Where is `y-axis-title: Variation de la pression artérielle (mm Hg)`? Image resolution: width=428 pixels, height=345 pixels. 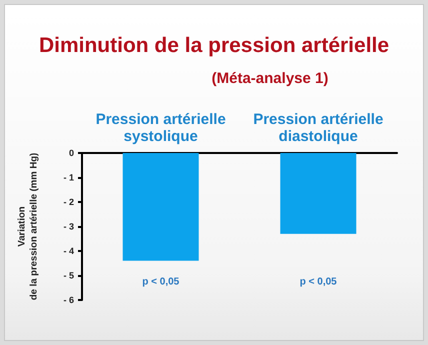 y-axis-title: Variation de la pression artérielle (mm Hg) is located at coordinates (28, 226).